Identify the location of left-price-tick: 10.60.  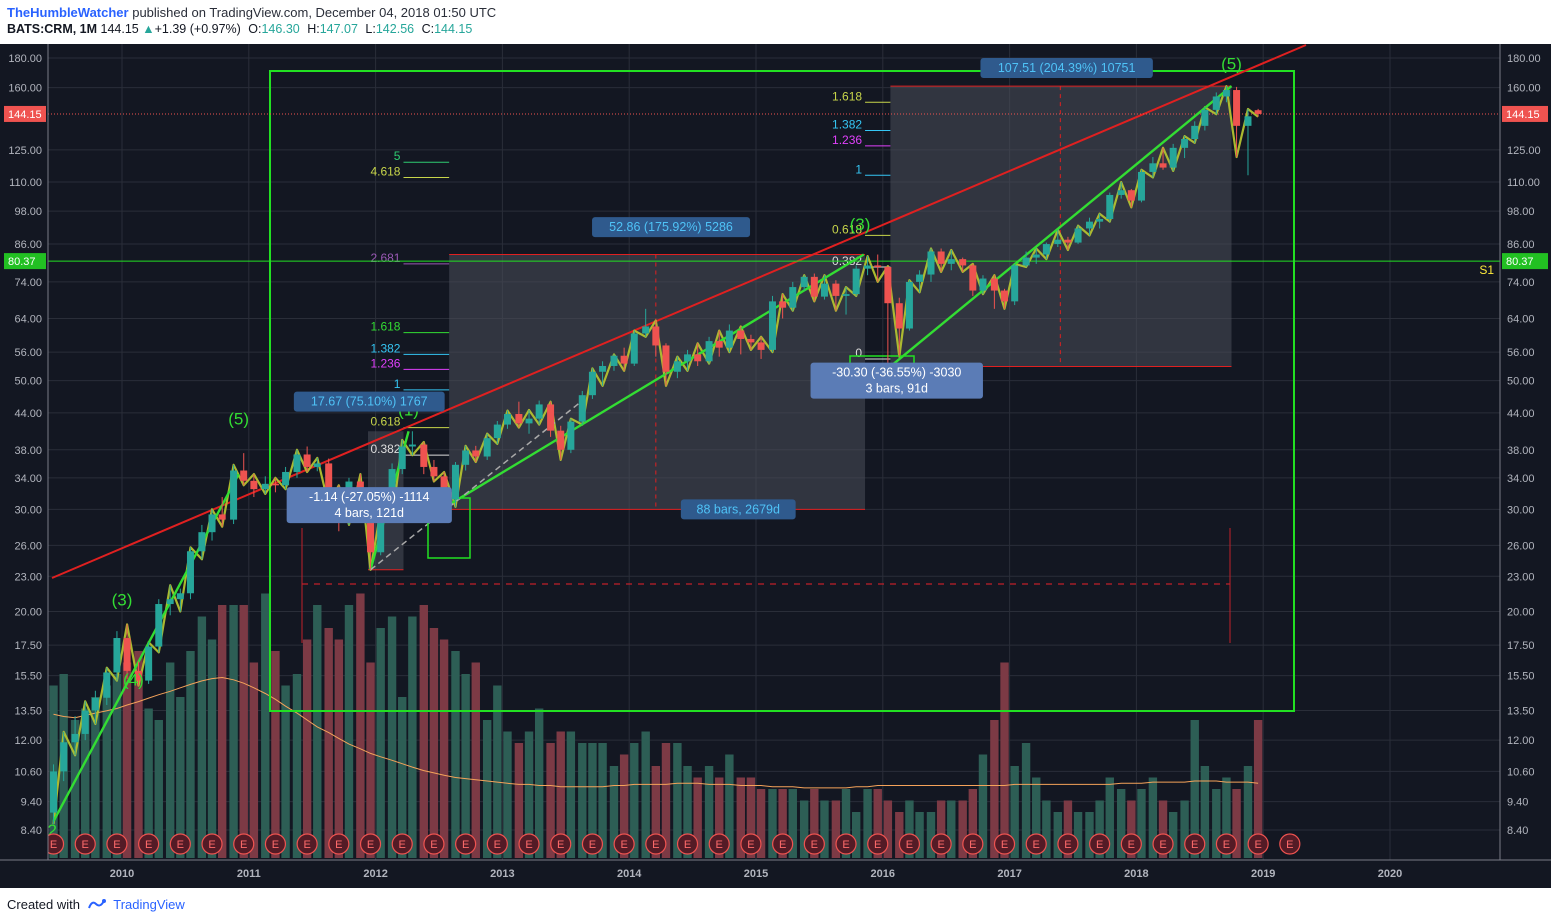
(28, 772).